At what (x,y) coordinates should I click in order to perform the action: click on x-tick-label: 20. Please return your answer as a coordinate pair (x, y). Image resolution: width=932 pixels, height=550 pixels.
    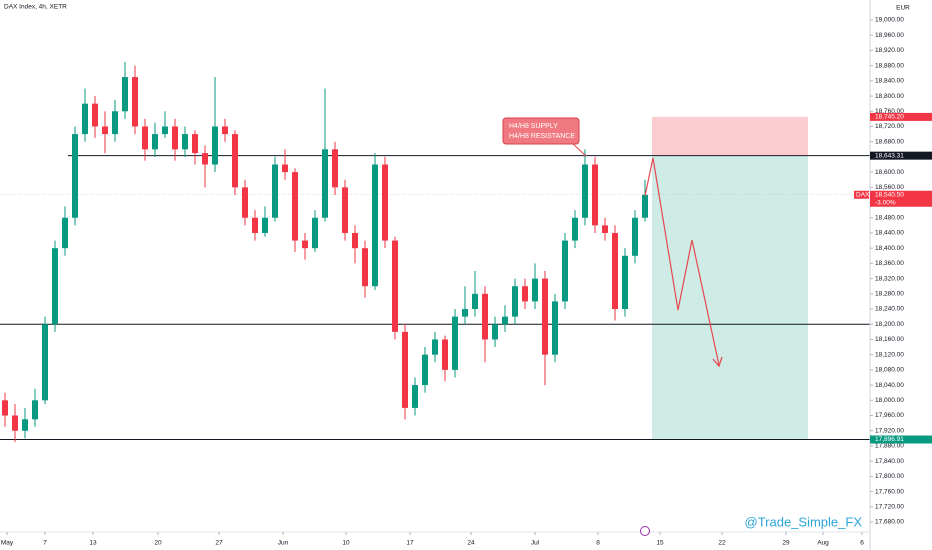
    Looking at the image, I should click on (158, 543).